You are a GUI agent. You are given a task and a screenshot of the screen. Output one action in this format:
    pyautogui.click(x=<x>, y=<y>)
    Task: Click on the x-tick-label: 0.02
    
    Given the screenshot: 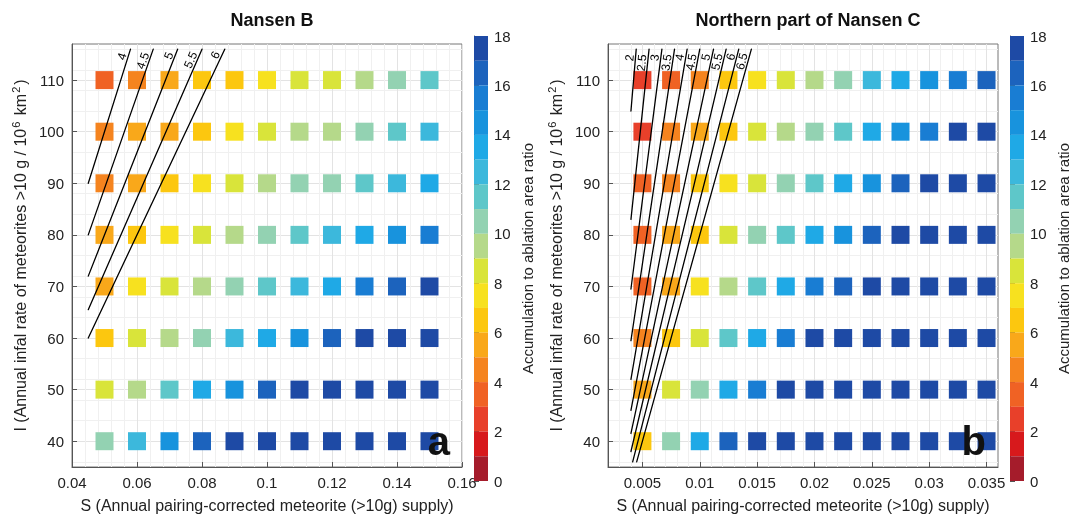 What is the action you would take?
    pyautogui.click(x=814, y=482)
    